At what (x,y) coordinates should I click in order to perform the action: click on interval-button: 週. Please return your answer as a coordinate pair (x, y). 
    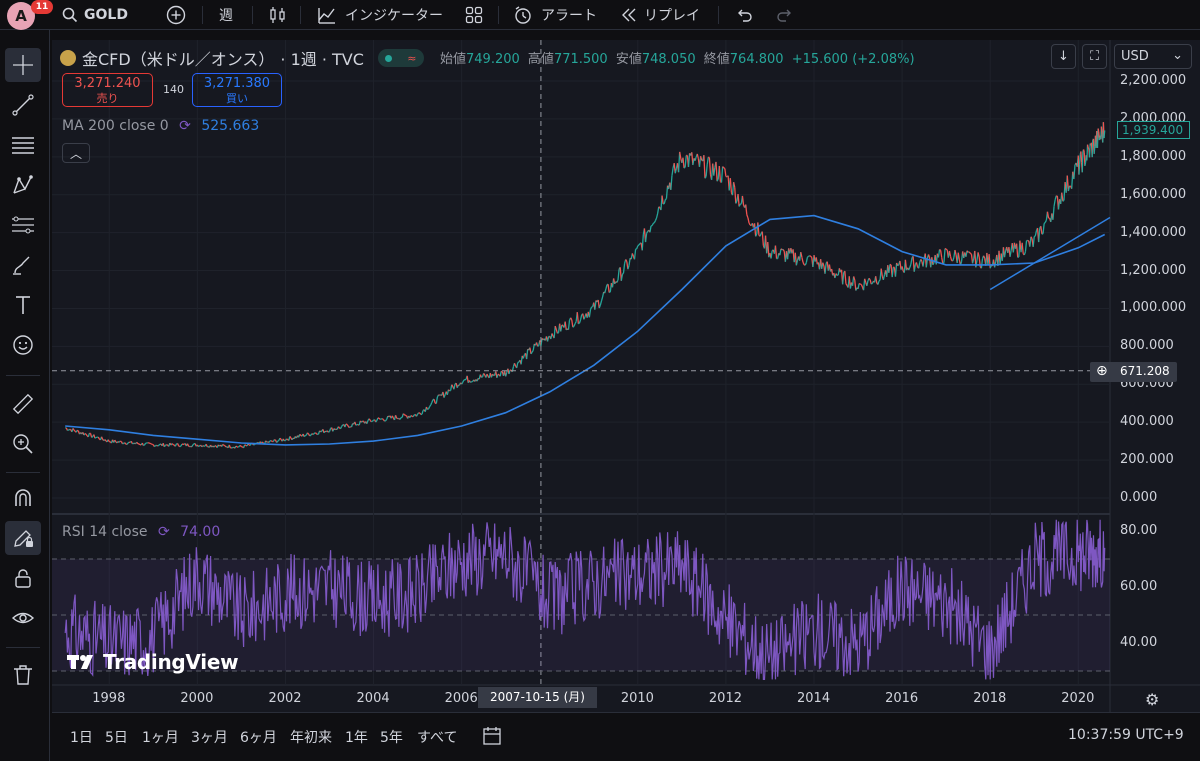
    Looking at the image, I should click on (226, 16).